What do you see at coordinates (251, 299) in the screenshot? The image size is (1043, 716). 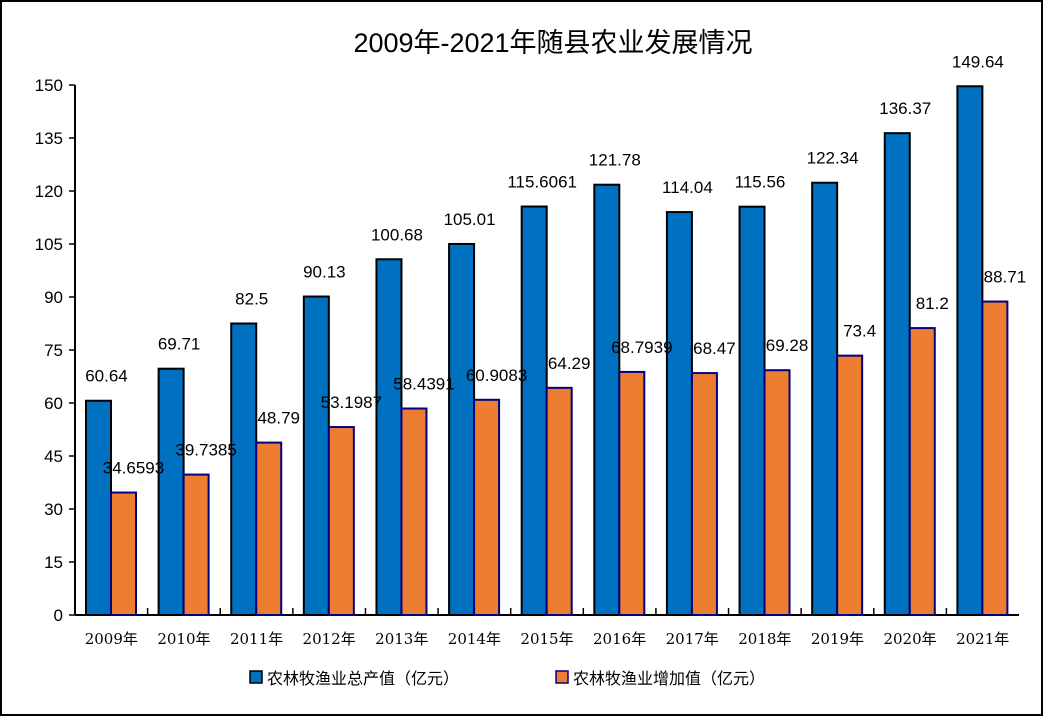 I see `total-output-data-label: 82.5` at bounding box center [251, 299].